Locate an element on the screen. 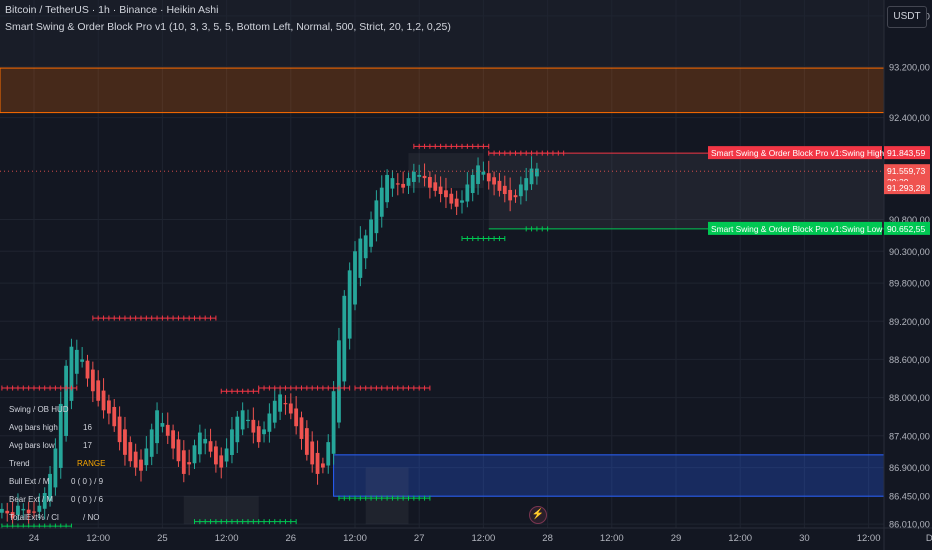 The image size is (932, 550). svg-text: 91.843,59 is located at coordinates (906, 153).